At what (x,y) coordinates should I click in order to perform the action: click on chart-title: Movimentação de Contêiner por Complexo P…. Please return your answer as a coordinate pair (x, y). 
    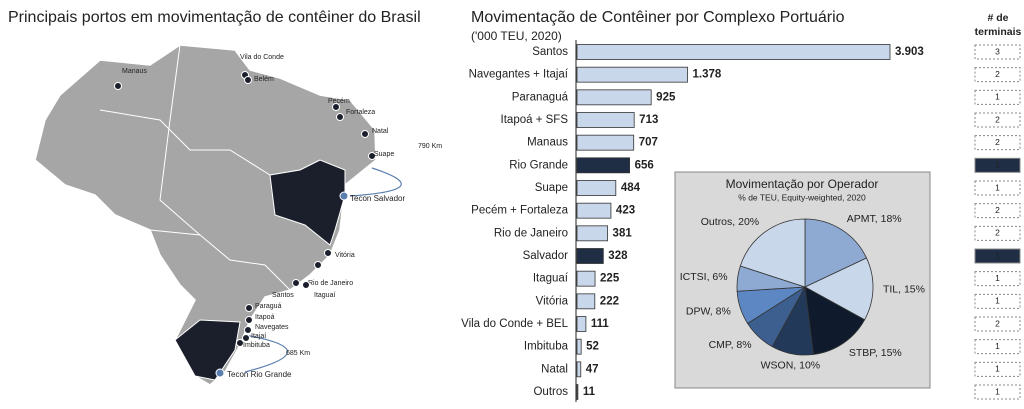
    Looking at the image, I should click on (658, 17).